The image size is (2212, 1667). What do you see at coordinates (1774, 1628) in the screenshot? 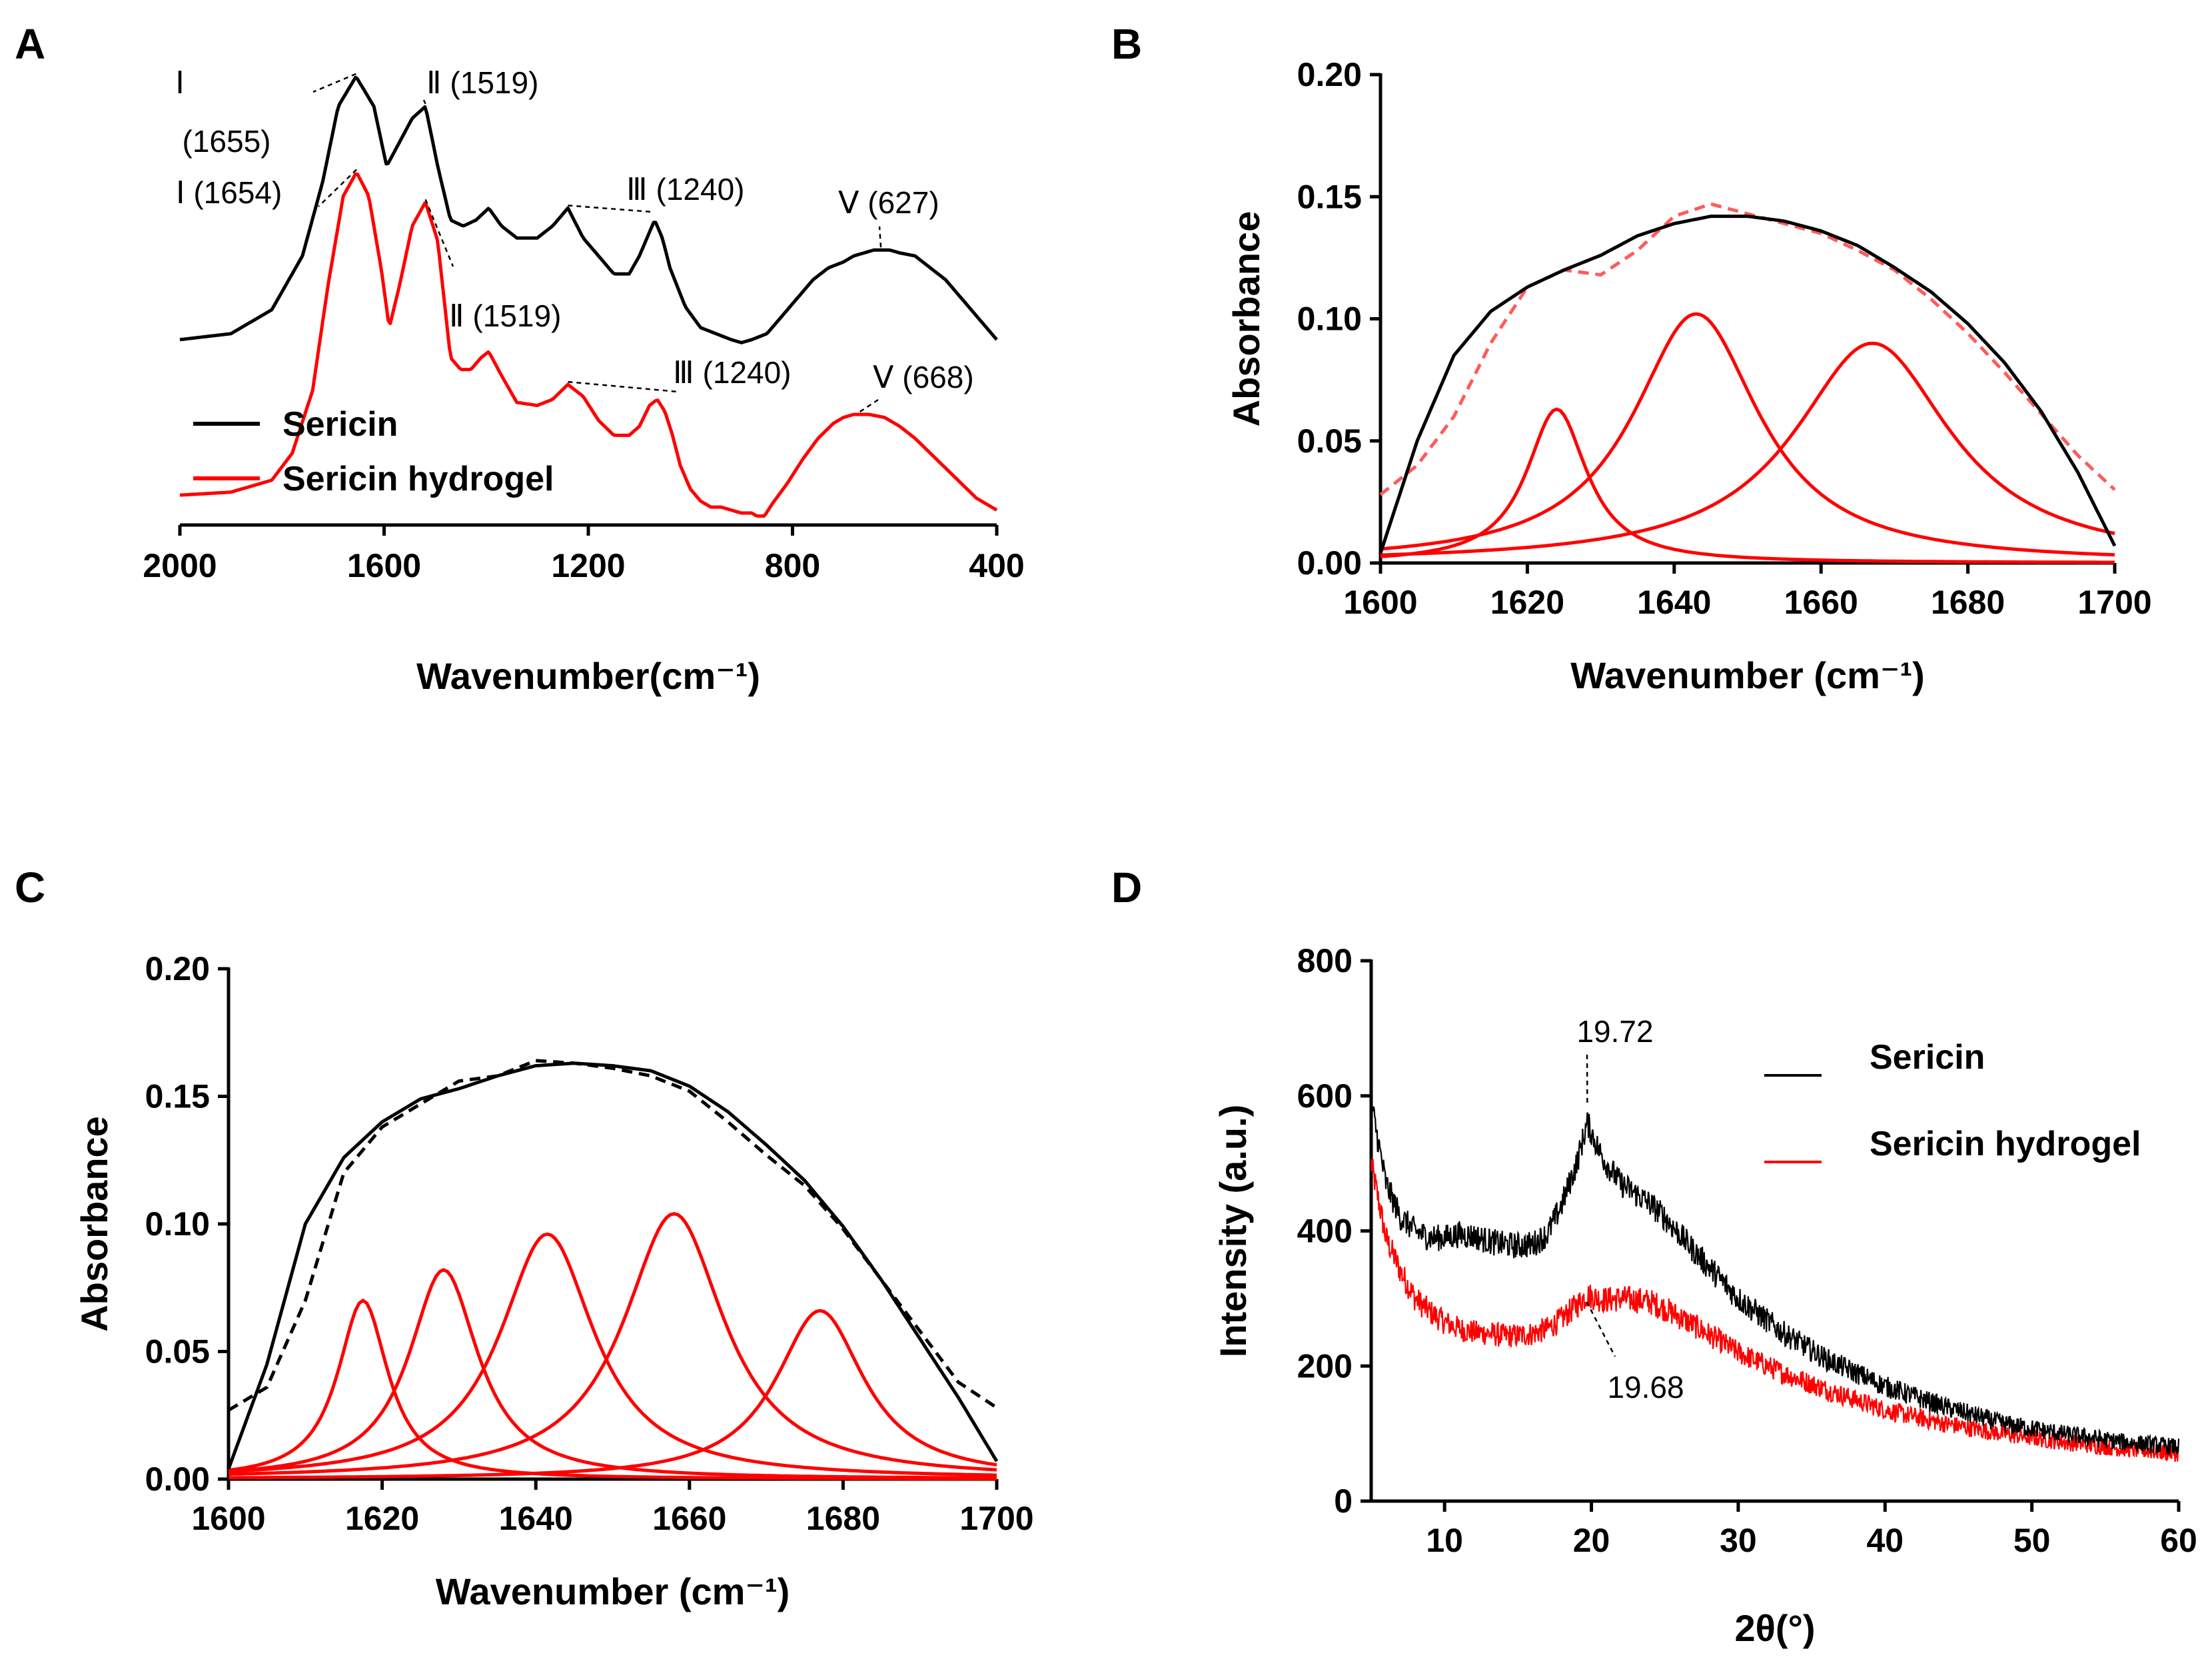
I see `x-axis-title: 2θ(°)` at bounding box center [1774, 1628].